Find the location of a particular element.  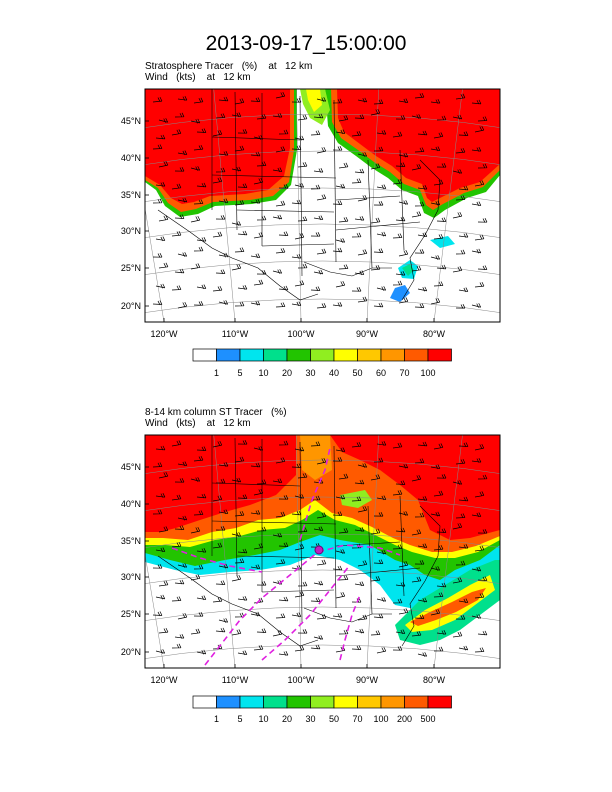

colorbar-label: 50 is located at coordinates (334, 719).